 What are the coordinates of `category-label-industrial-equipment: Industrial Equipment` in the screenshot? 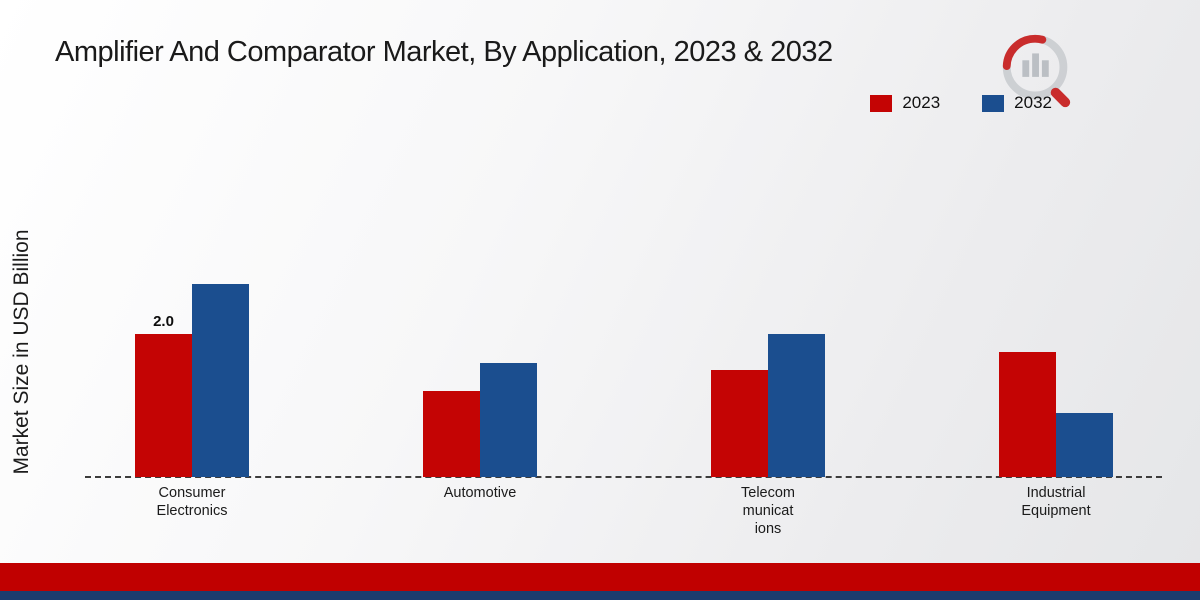 It's located at (1056, 502).